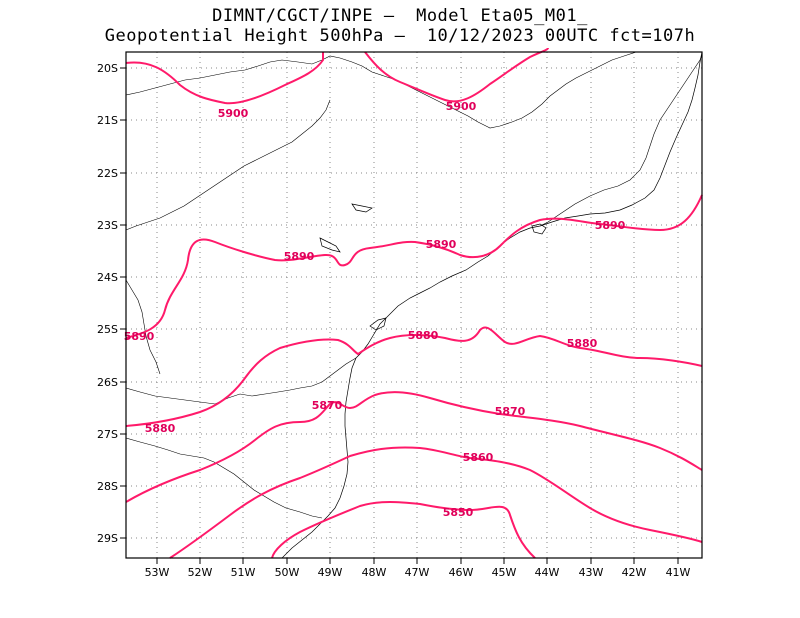  What do you see at coordinates (200, 572) in the screenshot?
I see `lon-label: 52W` at bounding box center [200, 572].